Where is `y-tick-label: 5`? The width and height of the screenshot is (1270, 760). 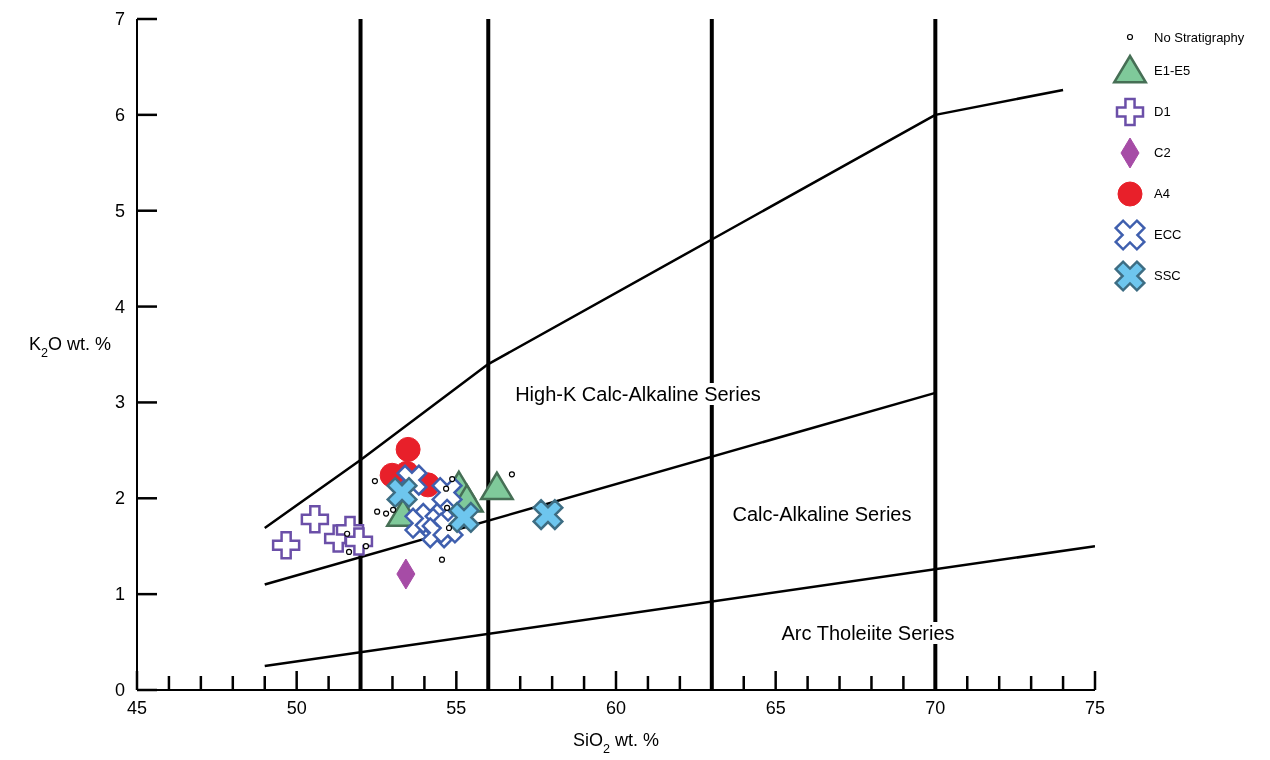 y-tick-label: 5 is located at coordinates (119, 210).